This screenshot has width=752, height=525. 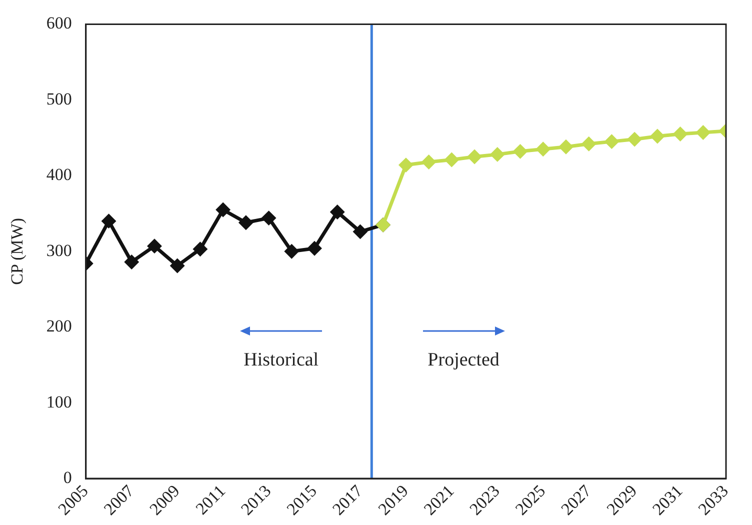 What do you see at coordinates (59, 174) in the screenshot?
I see `y-tick-label: 400` at bounding box center [59, 174].